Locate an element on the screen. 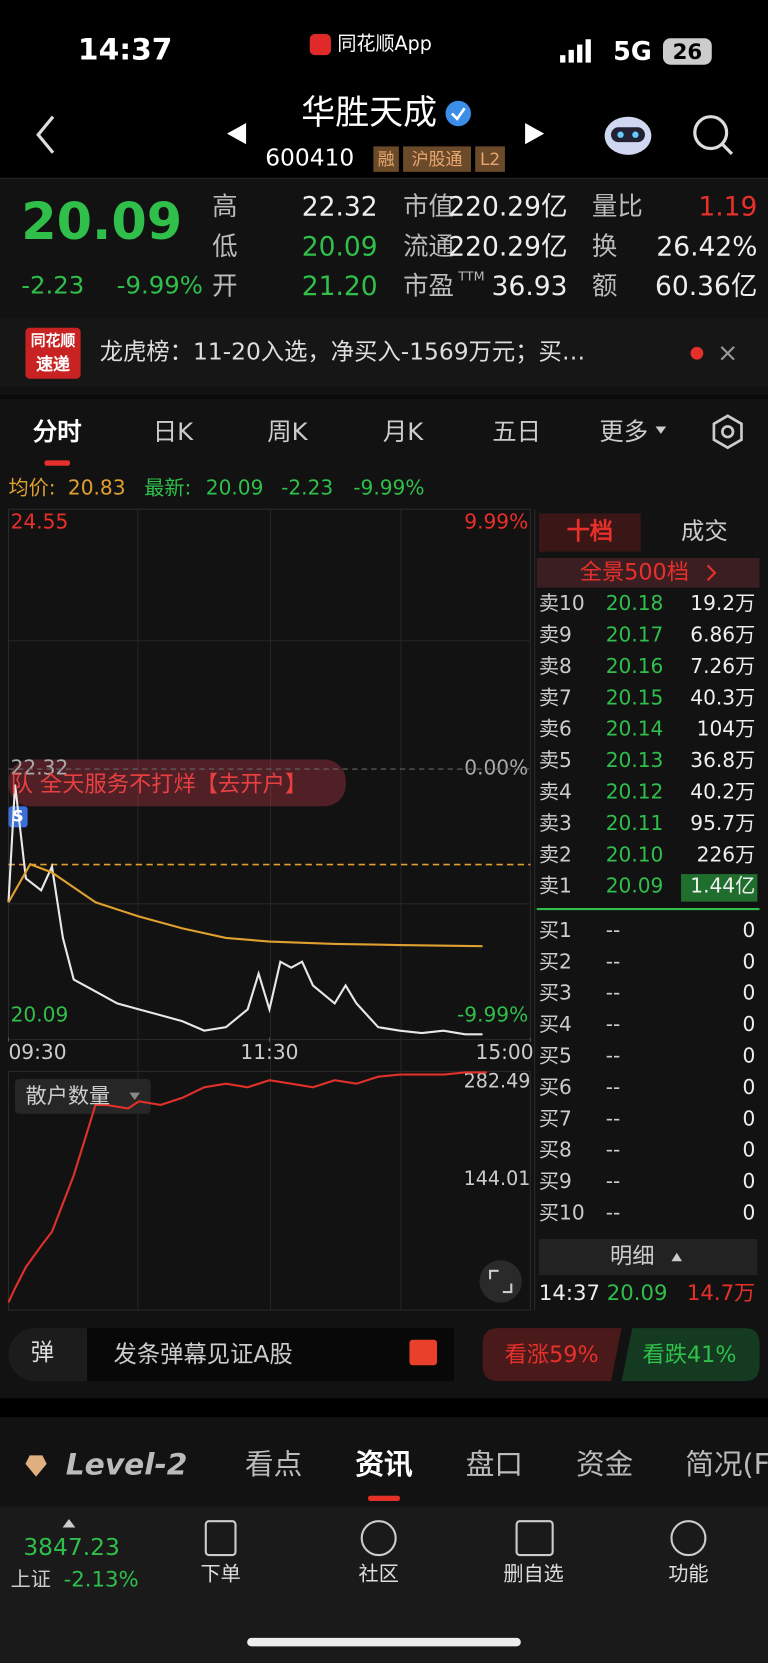 This screenshot has height=1663, width=768. assistant-button is located at coordinates (628, 135).